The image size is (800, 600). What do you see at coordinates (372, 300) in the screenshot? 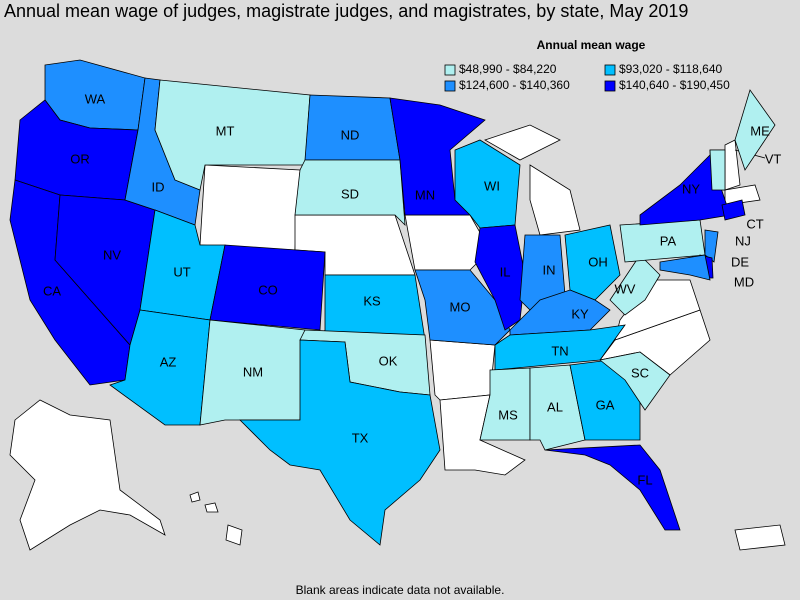
I see `state-label: KS` at bounding box center [372, 300].